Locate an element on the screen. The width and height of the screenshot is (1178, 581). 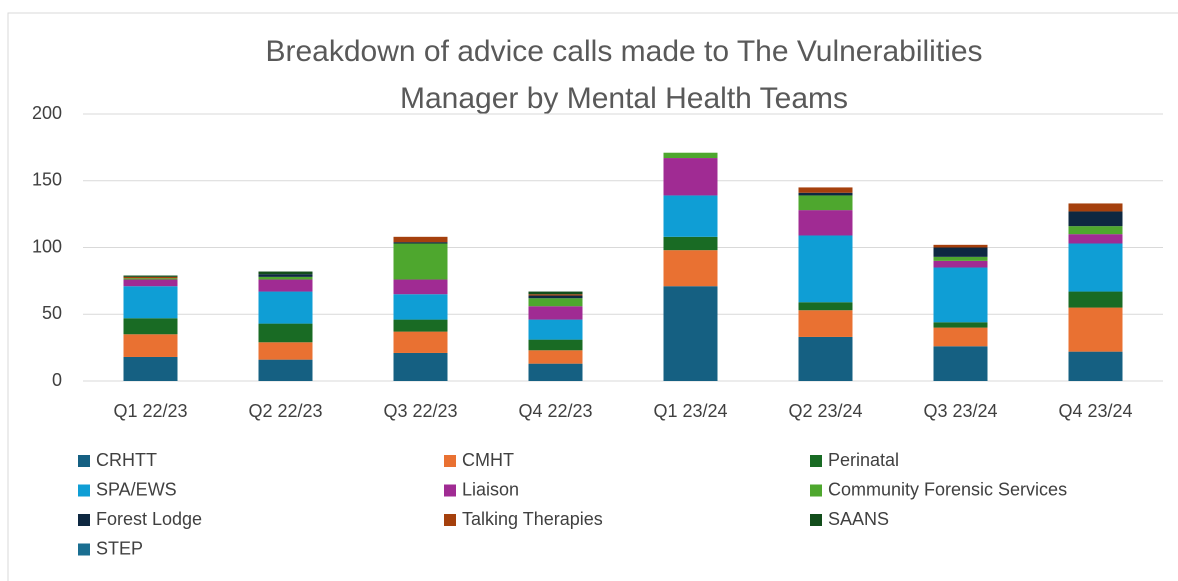
x-tick-label: Q3 22/23 is located at coordinates (420, 411).